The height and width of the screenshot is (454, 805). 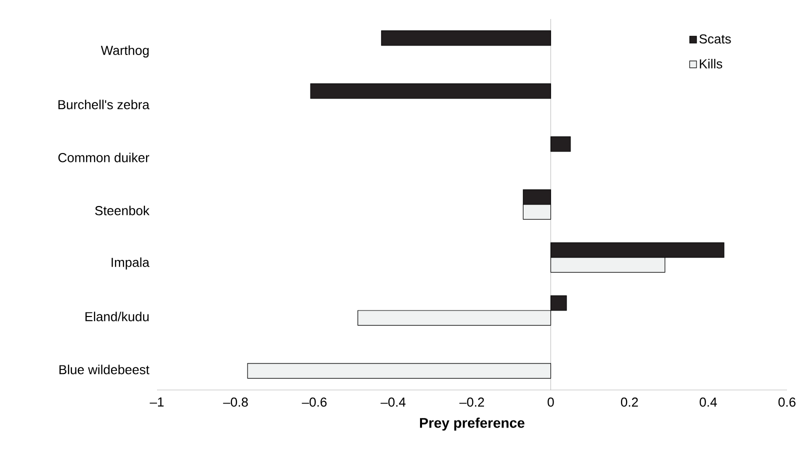 I want to click on y-tick-label: Blue wildebeest, so click(x=104, y=369).